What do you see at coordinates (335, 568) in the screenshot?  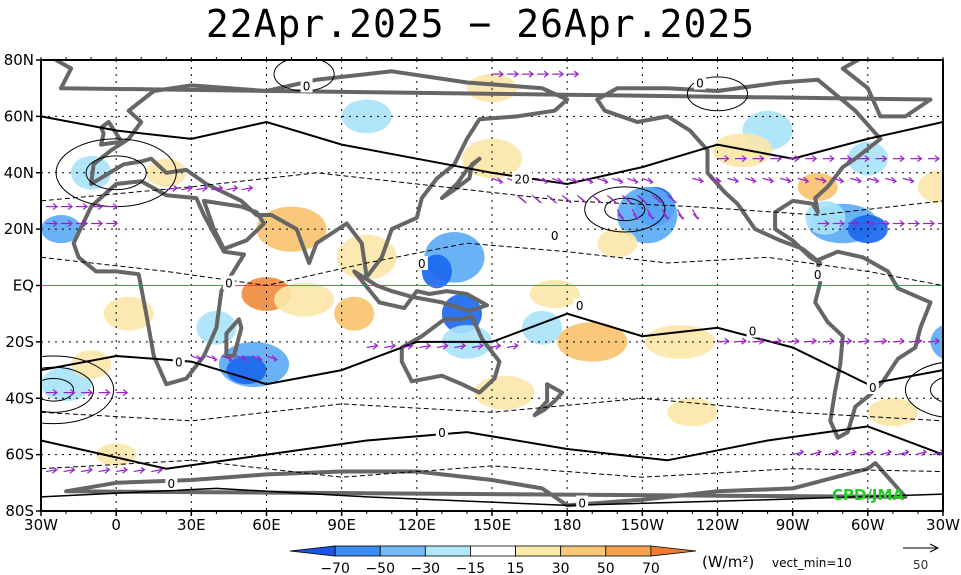 I see `colorbar-label: −70` at bounding box center [335, 568].